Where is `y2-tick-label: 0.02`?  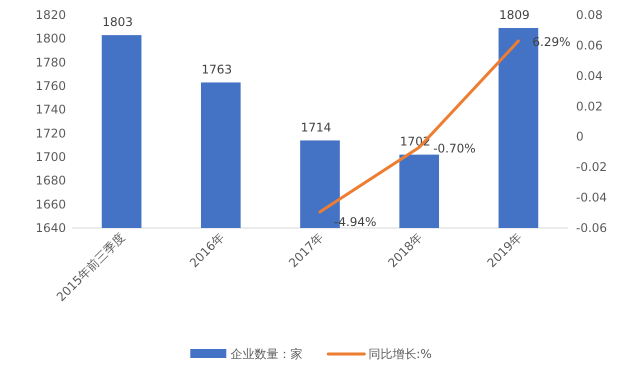 y2-tick-label: 0.02 is located at coordinates (589, 106).